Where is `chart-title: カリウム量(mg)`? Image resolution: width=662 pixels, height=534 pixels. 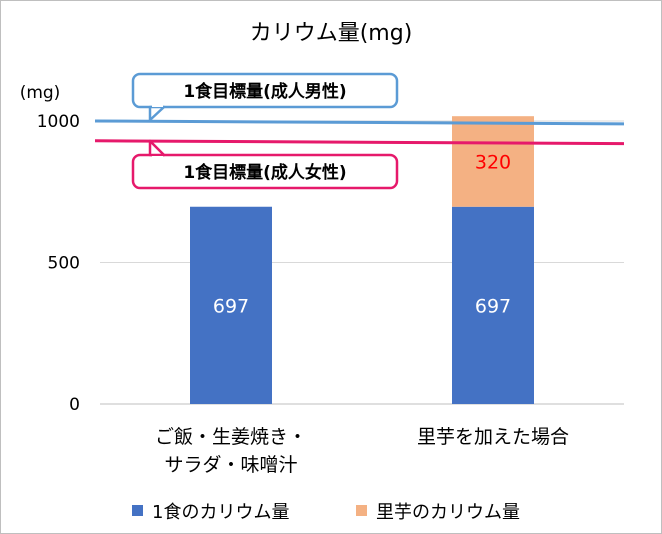 chart-title: カリウム量(mg) is located at coordinates (331, 33).